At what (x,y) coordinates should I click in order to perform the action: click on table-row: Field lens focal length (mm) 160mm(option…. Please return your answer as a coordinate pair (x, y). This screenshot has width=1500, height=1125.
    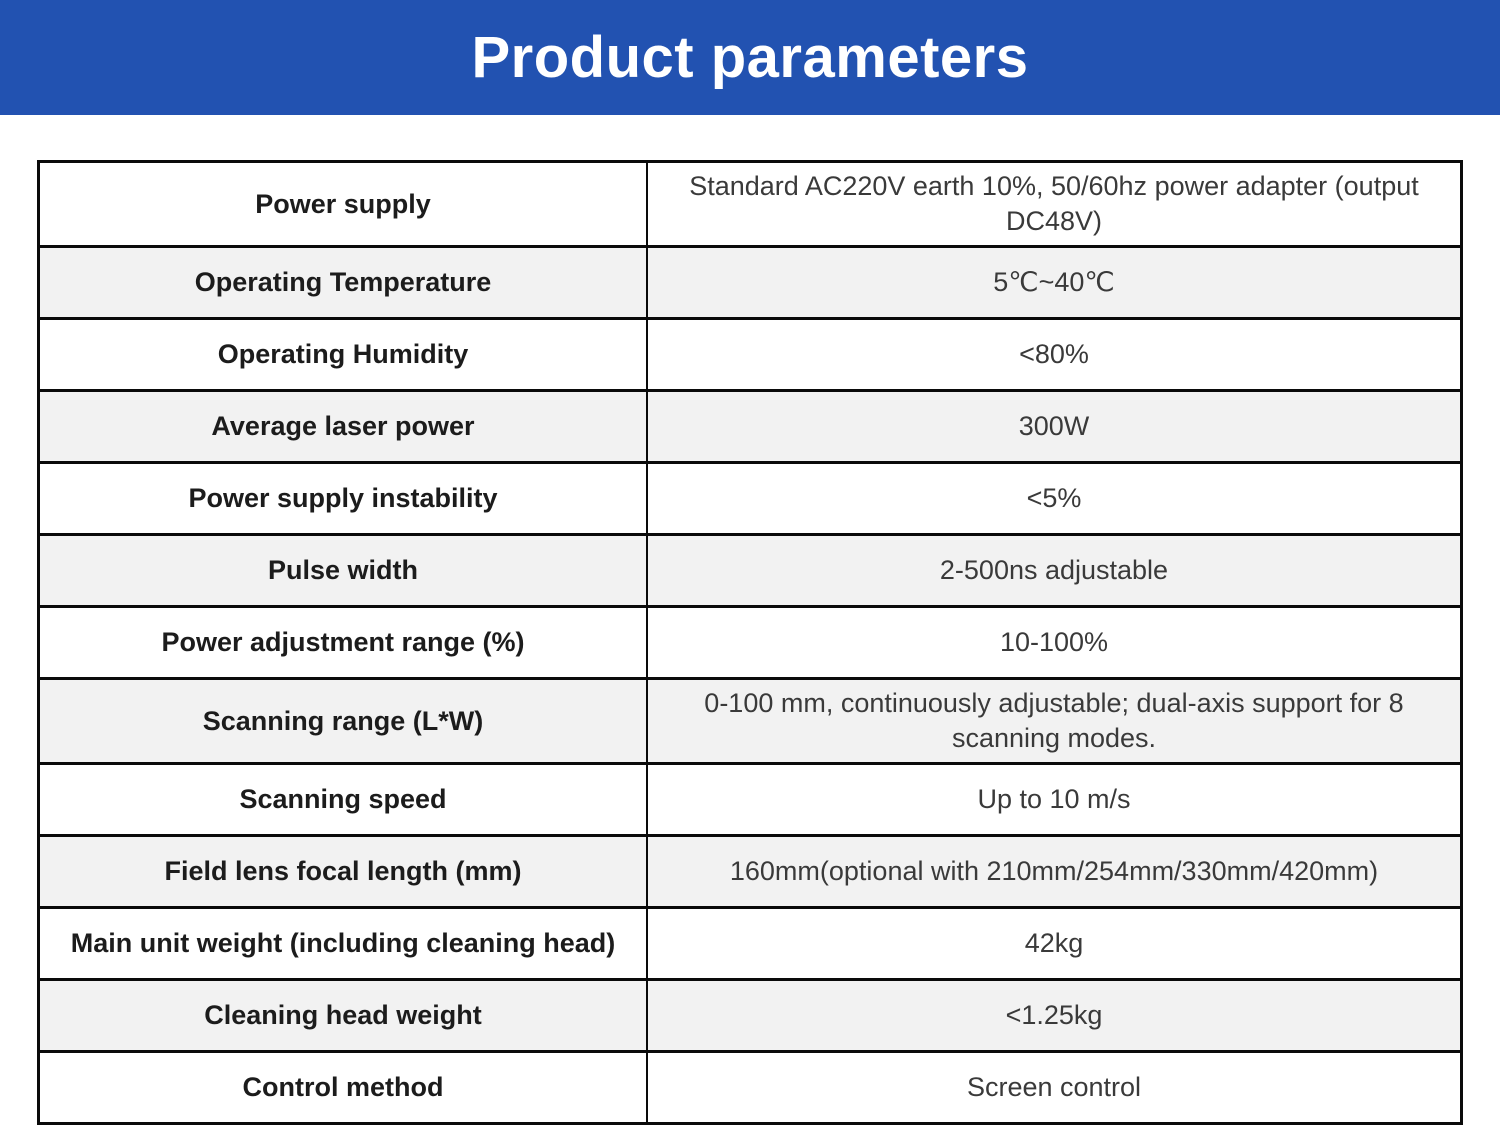
    Looking at the image, I should click on (750, 872).